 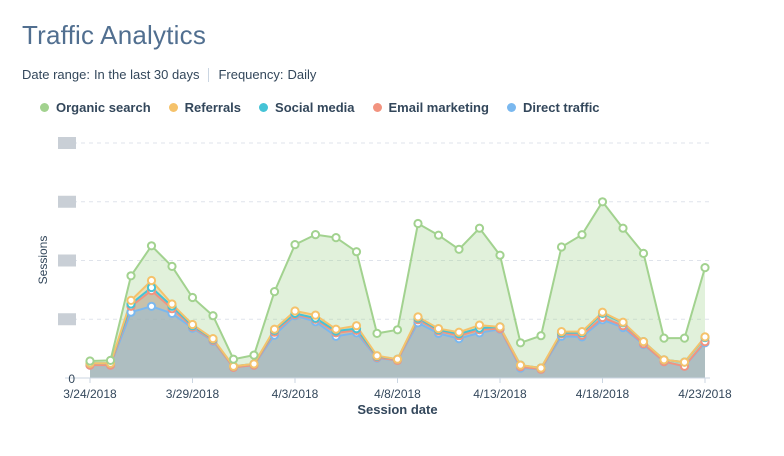 What do you see at coordinates (44, 107) in the screenshot?
I see `legend-dot-organic-search` at bounding box center [44, 107].